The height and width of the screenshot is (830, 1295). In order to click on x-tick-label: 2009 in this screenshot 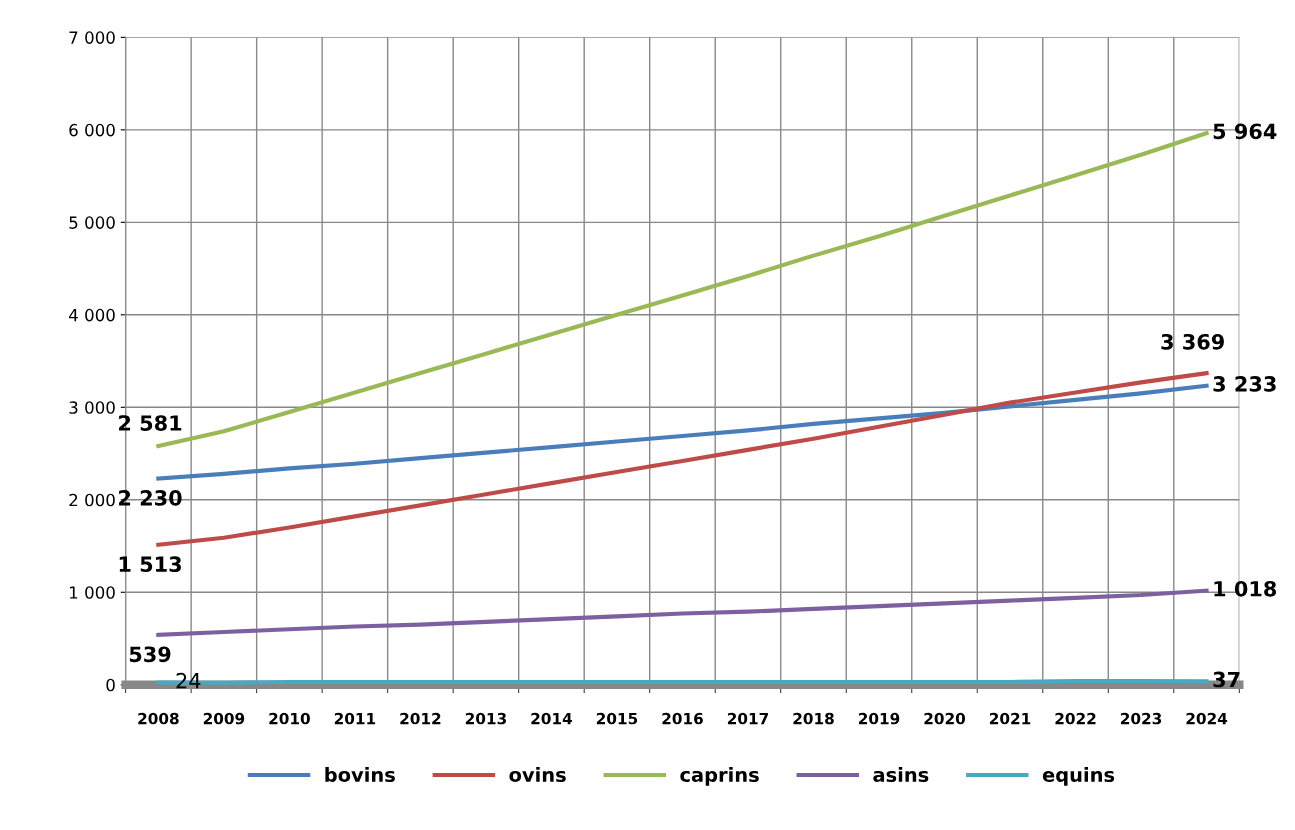, I will do `click(224, 718)`.